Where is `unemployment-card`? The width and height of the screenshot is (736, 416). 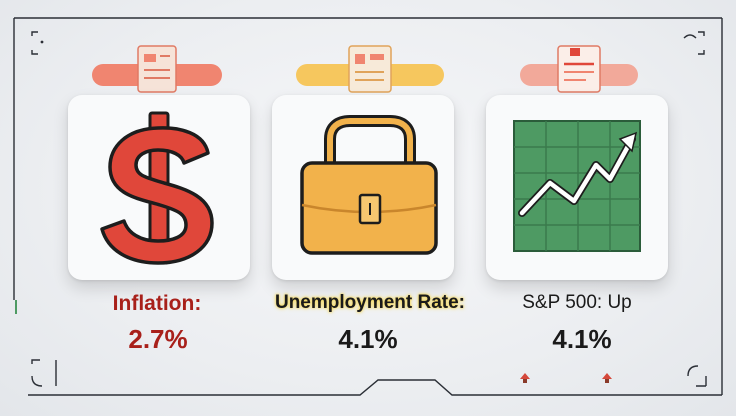
unemployment-card is located at coordinates (363, 187).